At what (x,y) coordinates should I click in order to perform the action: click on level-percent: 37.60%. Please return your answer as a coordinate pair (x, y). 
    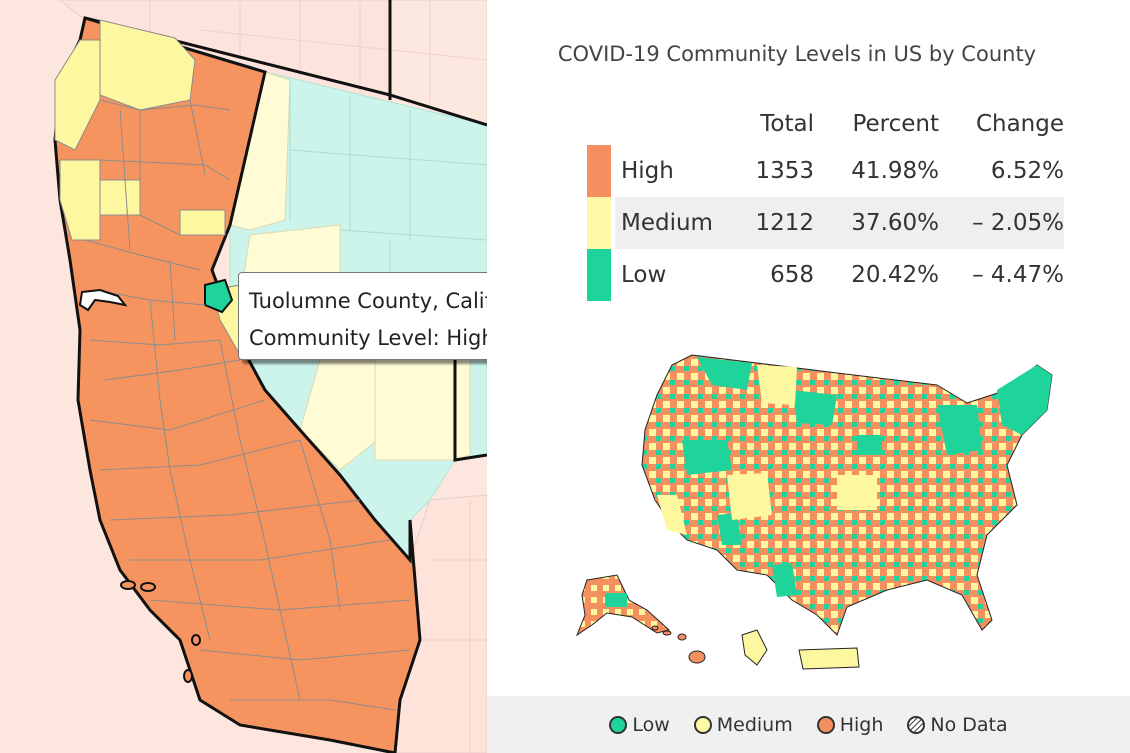
    Looking at the image, I should click on (876, 223).